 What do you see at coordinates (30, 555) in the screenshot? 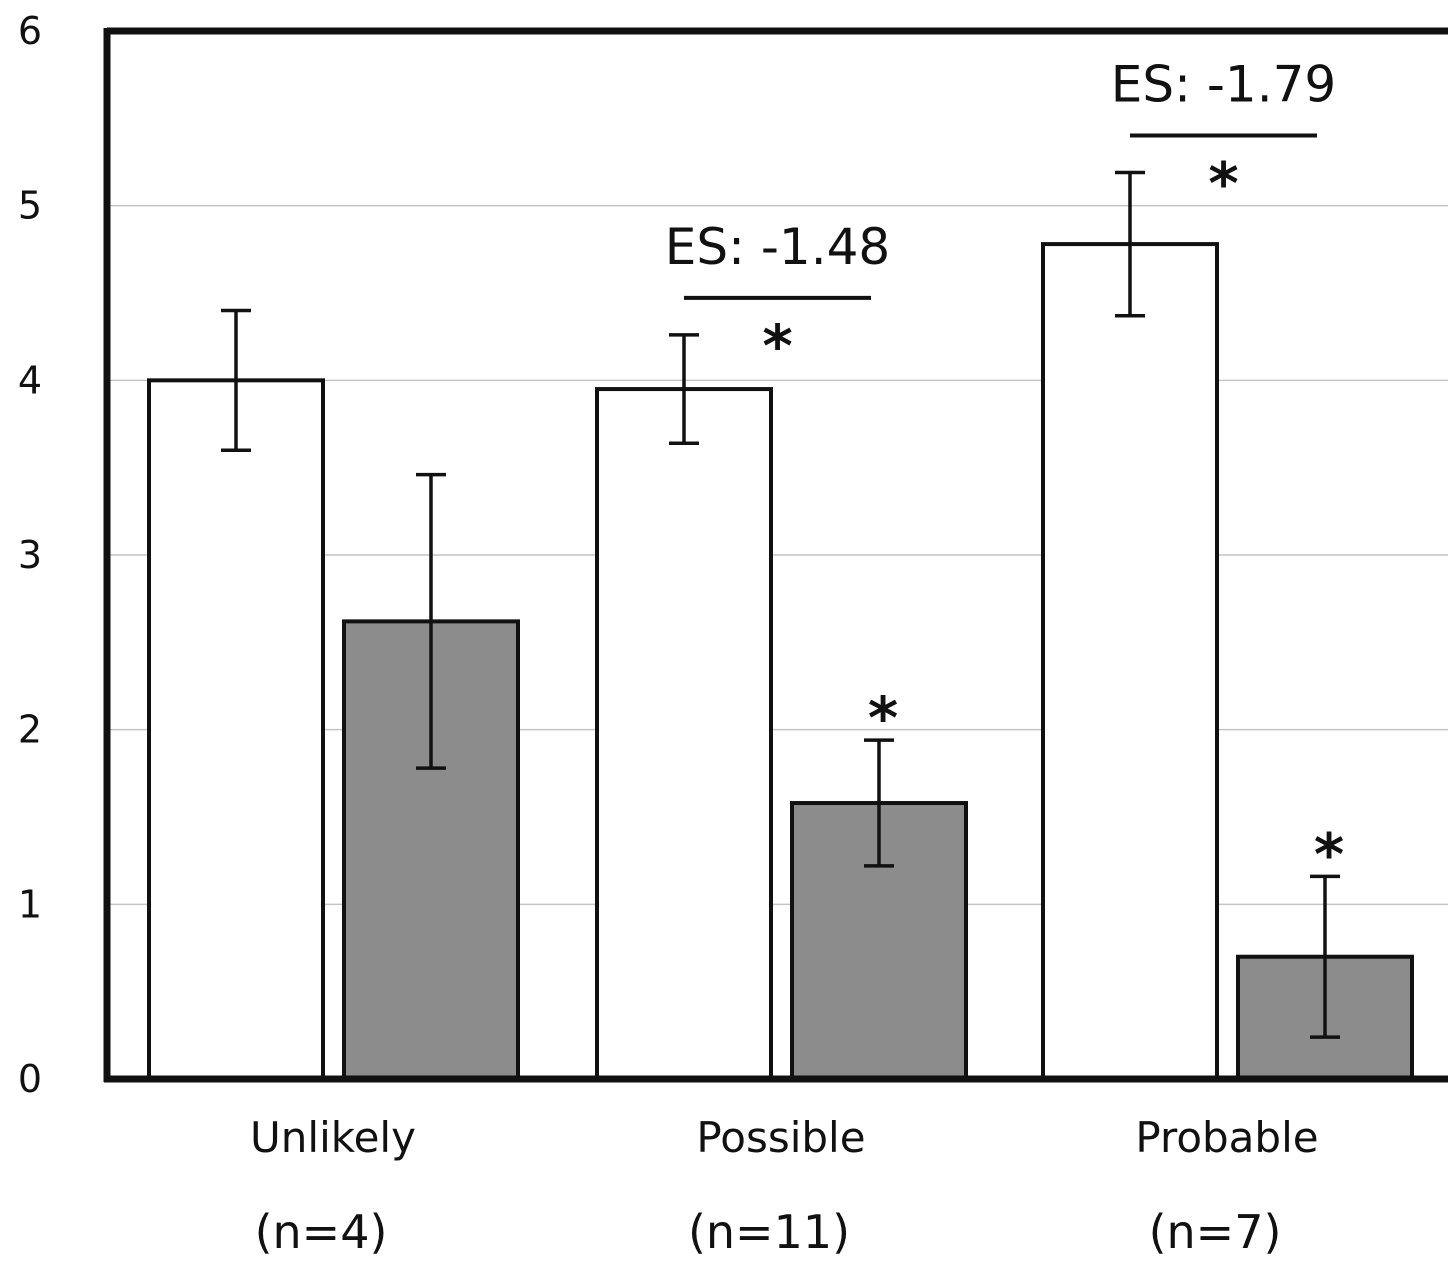
I see `y-tick-label-3: 3` at bounding box center [30, 555].